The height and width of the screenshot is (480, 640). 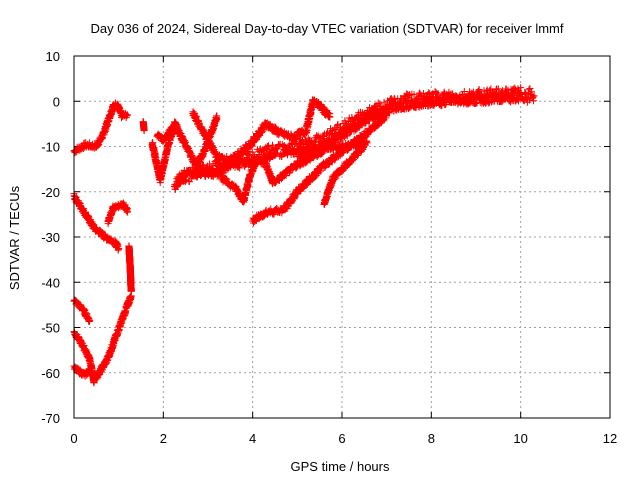 What do you see at coordinates (130, 268) in the screenshot?
I see `series-D` at bounding box center [130, 268].